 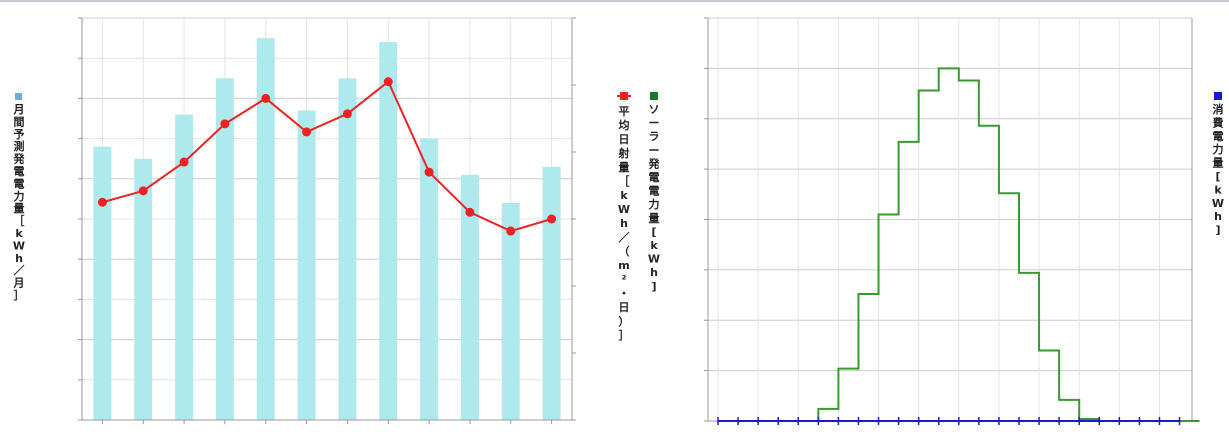 I want to click on solar-radiation-line, so click(x=327, y=156).